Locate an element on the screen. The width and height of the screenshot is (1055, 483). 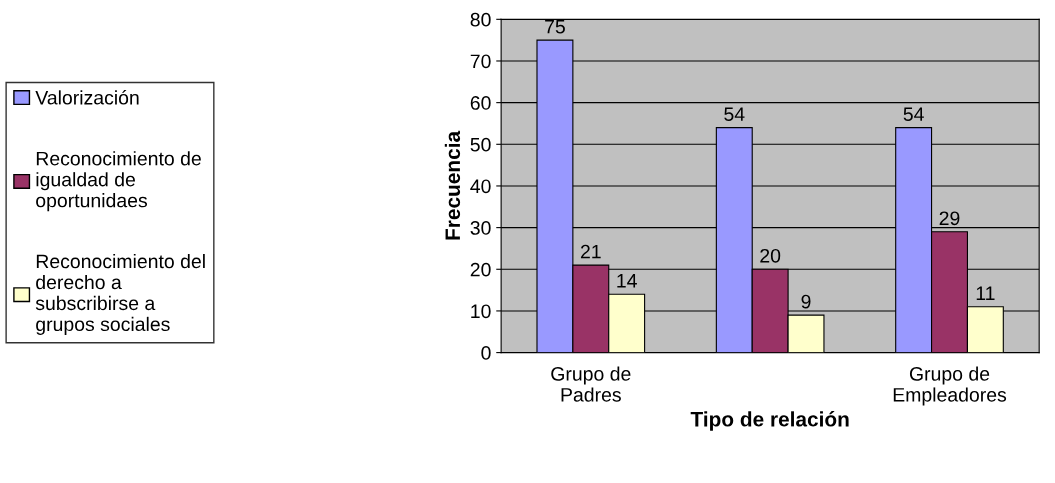
legend-label: Reconocimiento de igualdad de oportunidaes is located at coordinates (118, 181).